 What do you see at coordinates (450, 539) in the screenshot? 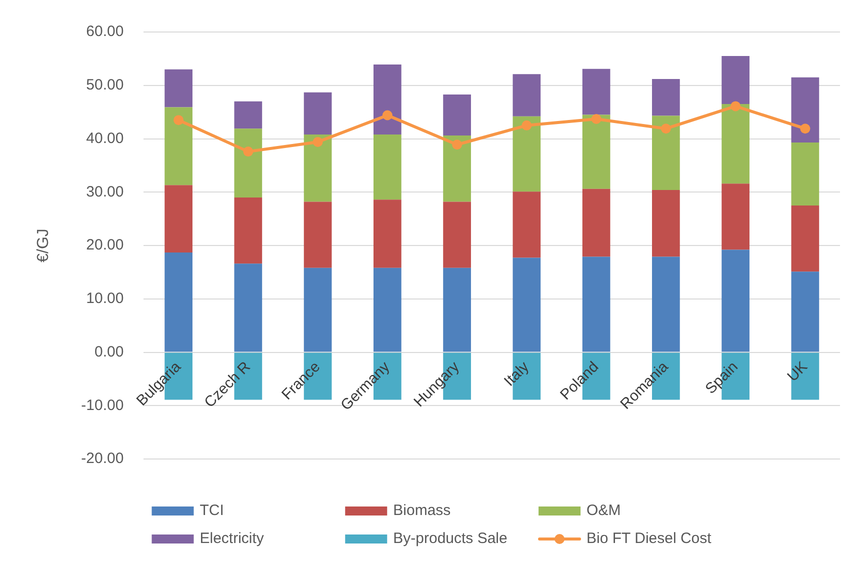
I see `legend-label: By-products Sale` at bounding box center [450, 539].